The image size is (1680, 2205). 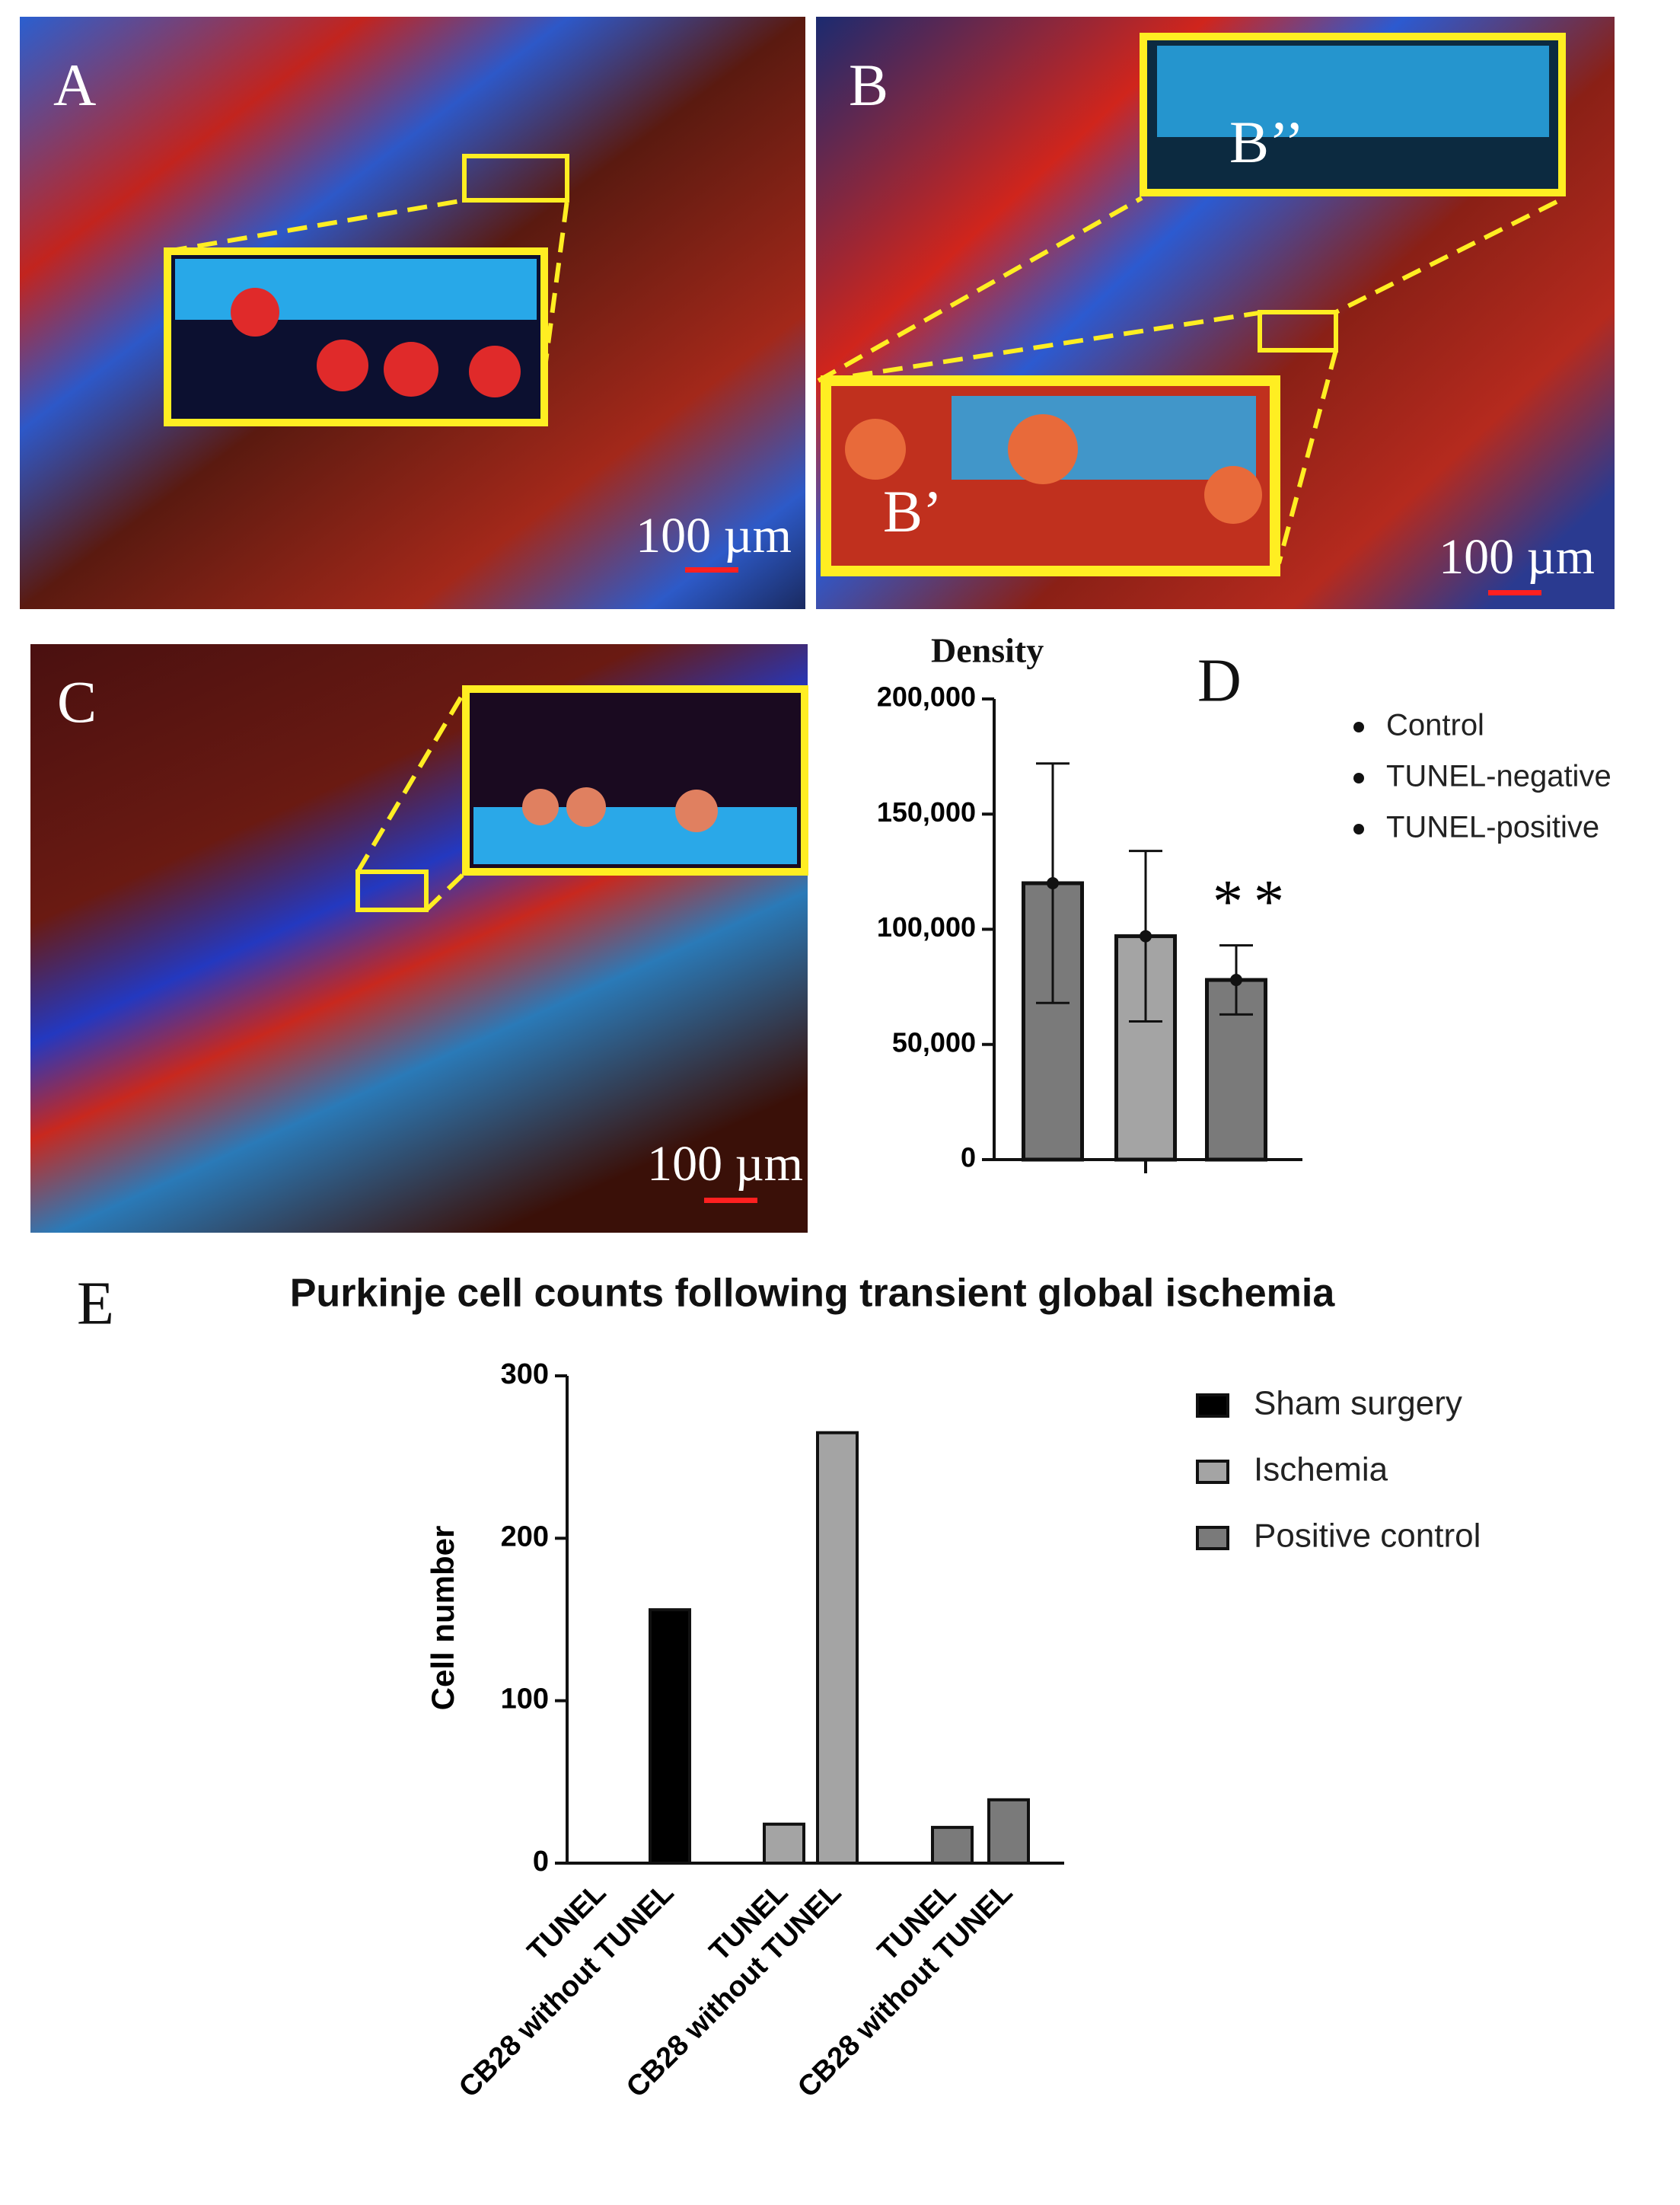 I want to click on legend-label: TUNEL-positive, so click(x=1493, y=828).